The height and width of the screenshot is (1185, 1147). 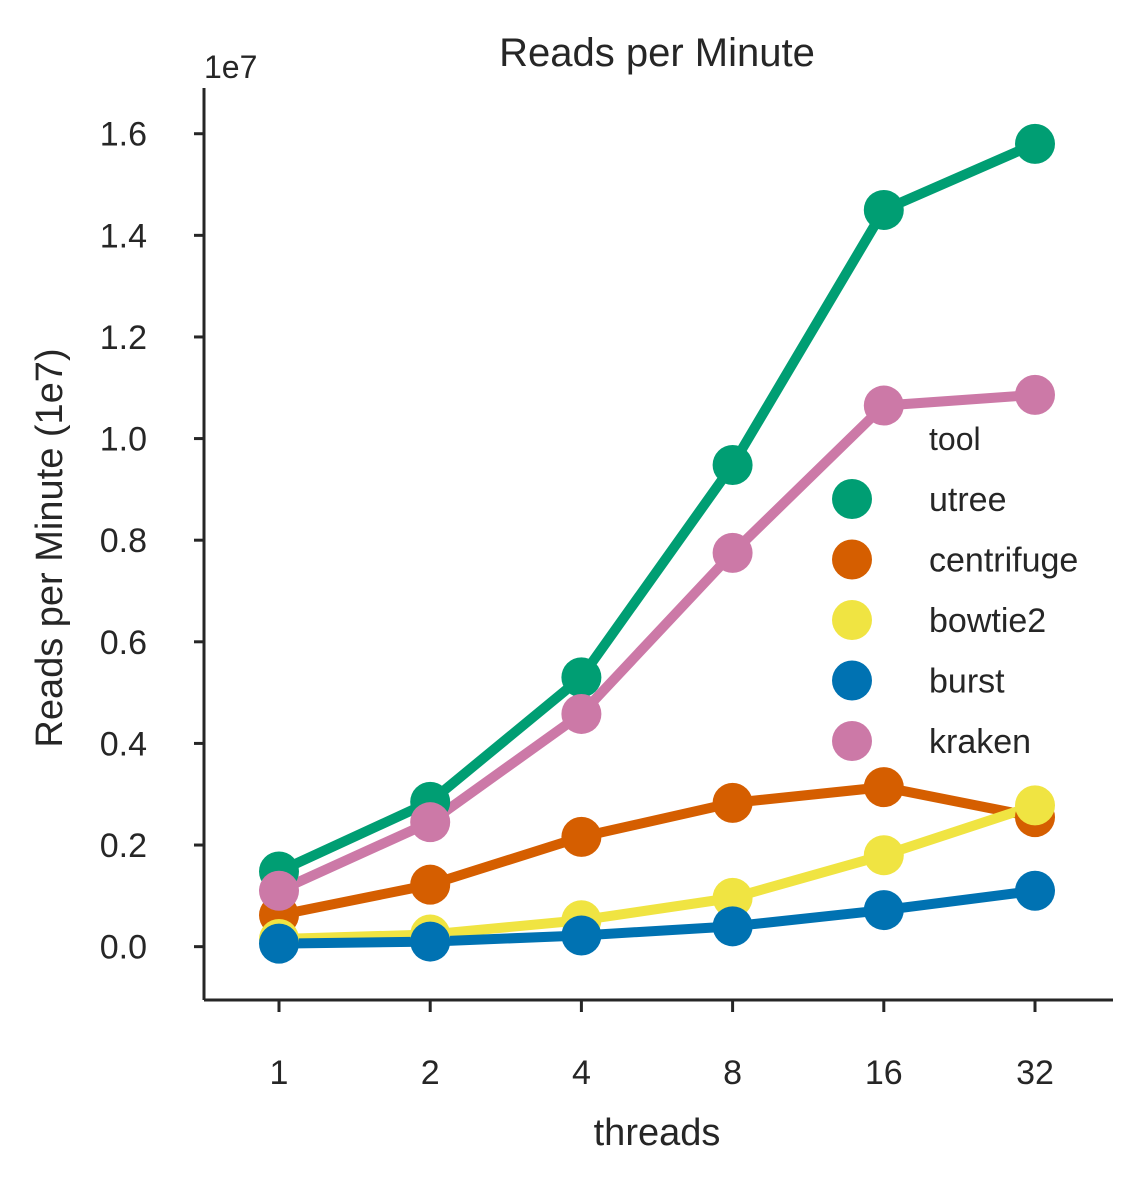 I want to click on x-tick-label: 1, so click(x=279, y=1073).